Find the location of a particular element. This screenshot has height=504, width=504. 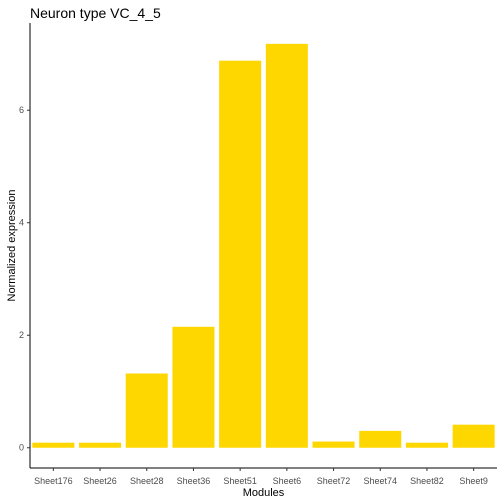

bar-sheet82 is located at coordinates (426, 445).